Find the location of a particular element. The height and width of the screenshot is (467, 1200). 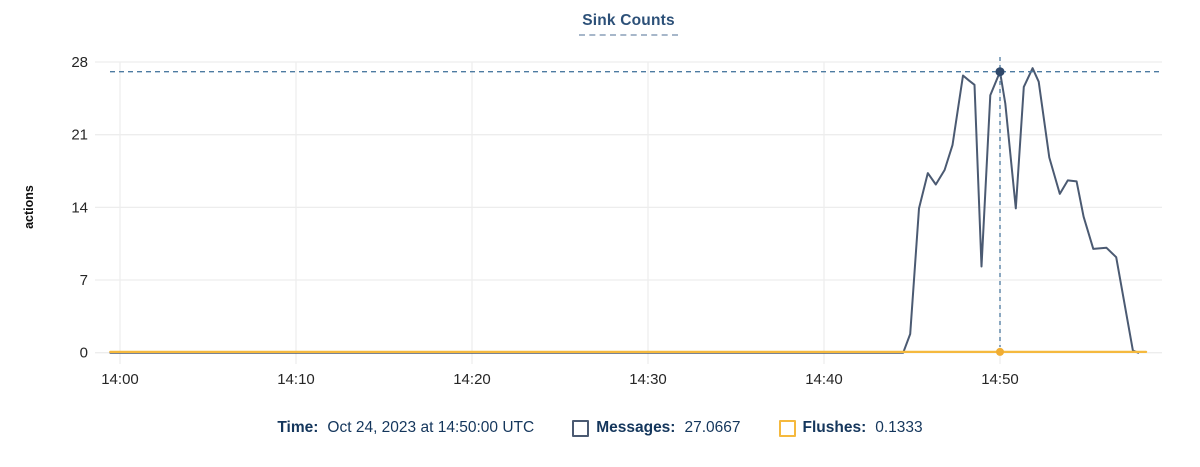

flushes-value: 0.1333 is located at coordinates (899, 427).